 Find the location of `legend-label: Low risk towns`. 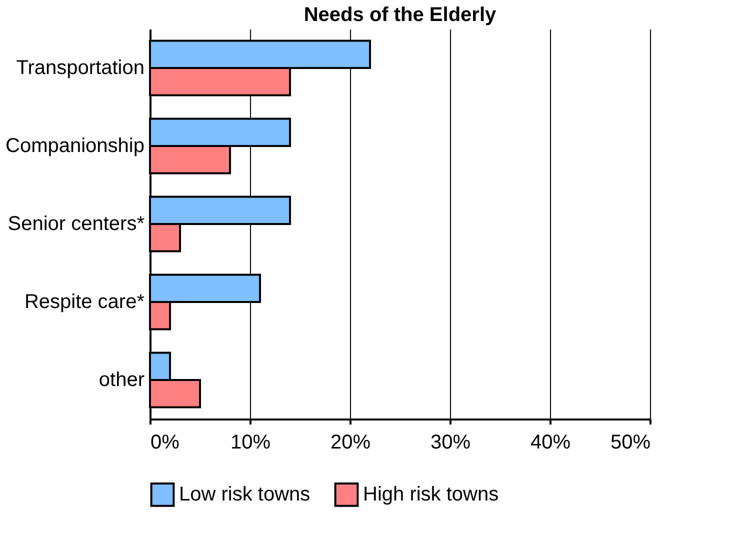

legend-label: Low risk towns is located at coordinates (244, 495).